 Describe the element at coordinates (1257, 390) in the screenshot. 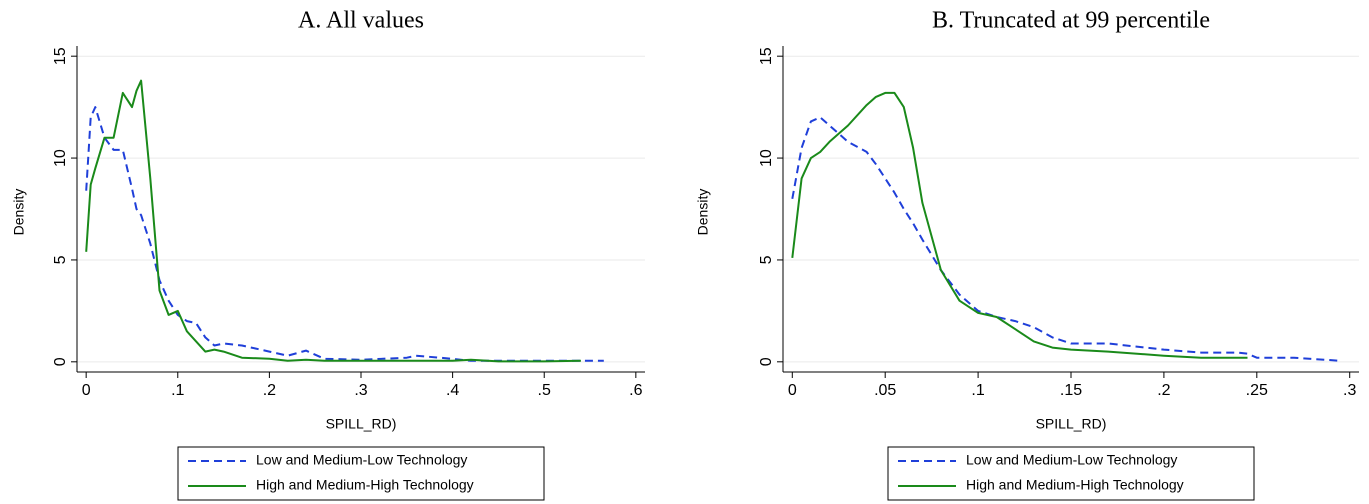

I see `x-tick-label: .25` at that location.